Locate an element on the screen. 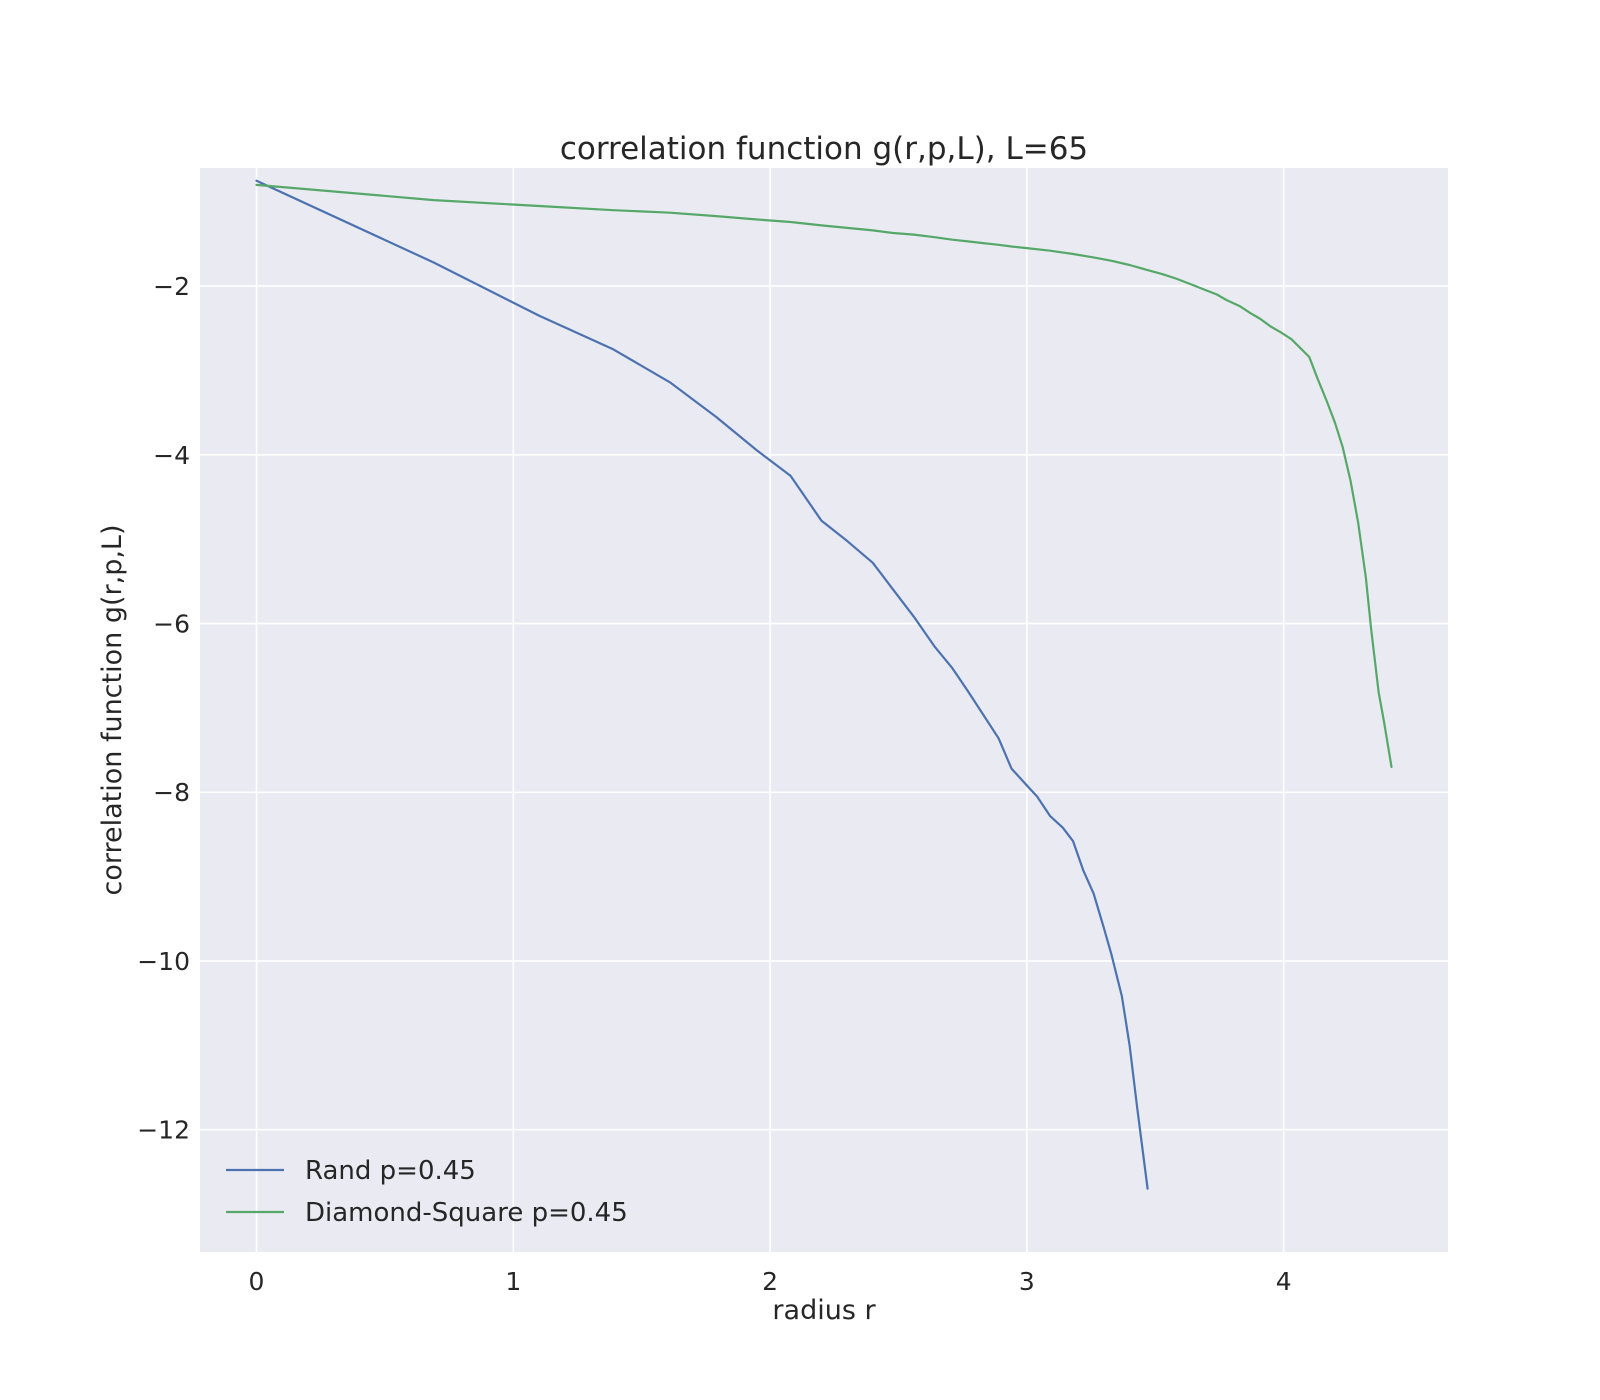 The height and width of the screenshot is (1400, 1600). x-axis-label: radius r is located at coordinates (824, 1310).